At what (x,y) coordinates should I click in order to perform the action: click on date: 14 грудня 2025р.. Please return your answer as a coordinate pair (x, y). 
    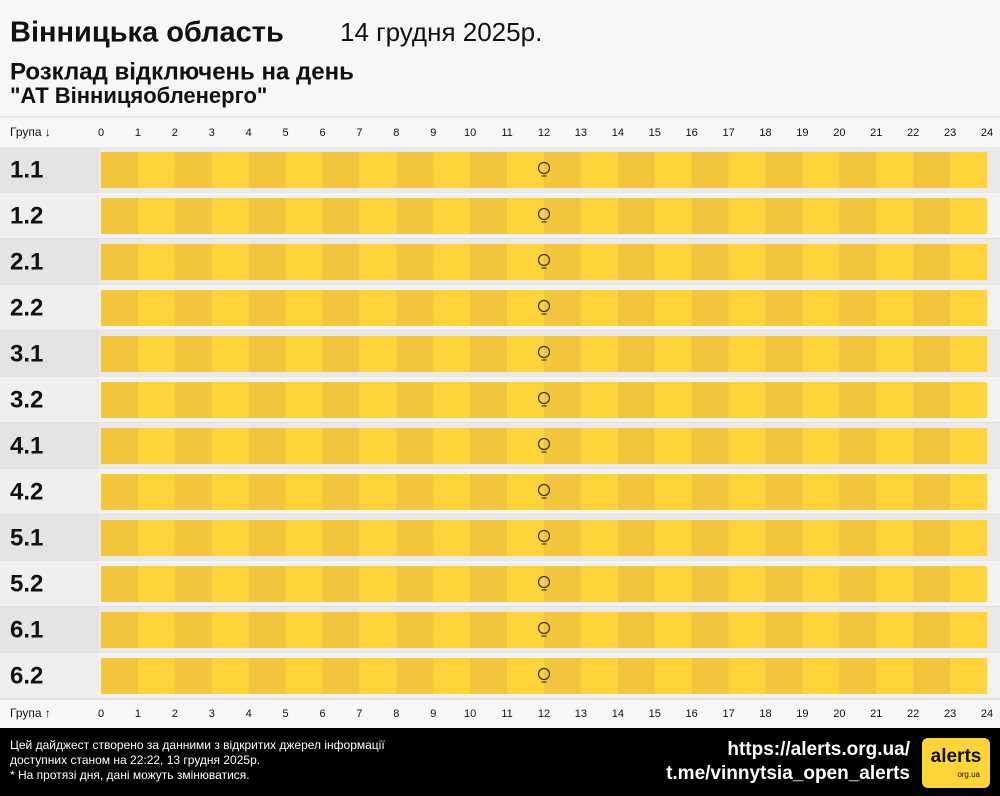
    Looking at the image, I should click on (441, 32).